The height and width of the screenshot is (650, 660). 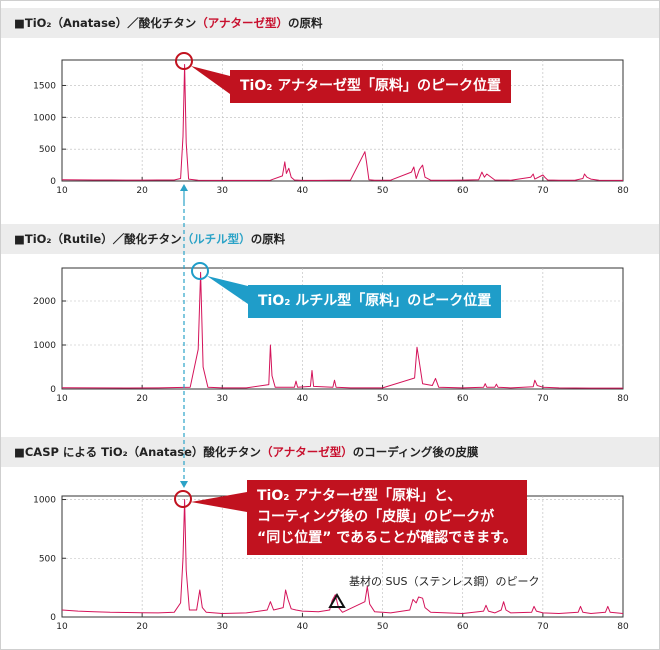 What do you see at coordinates (98, 239) in the screenshot?
I see `section-title-prefix: ■TiO₂（Rutile）／酸化チタン` at bounding box center [98, 239].